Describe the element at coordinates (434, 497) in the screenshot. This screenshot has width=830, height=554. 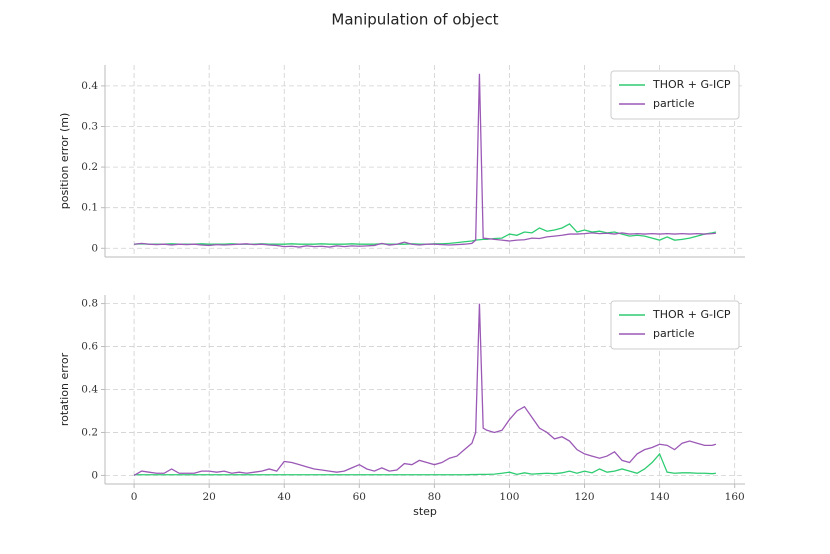
I see `x-tick-label: 80` at that location.